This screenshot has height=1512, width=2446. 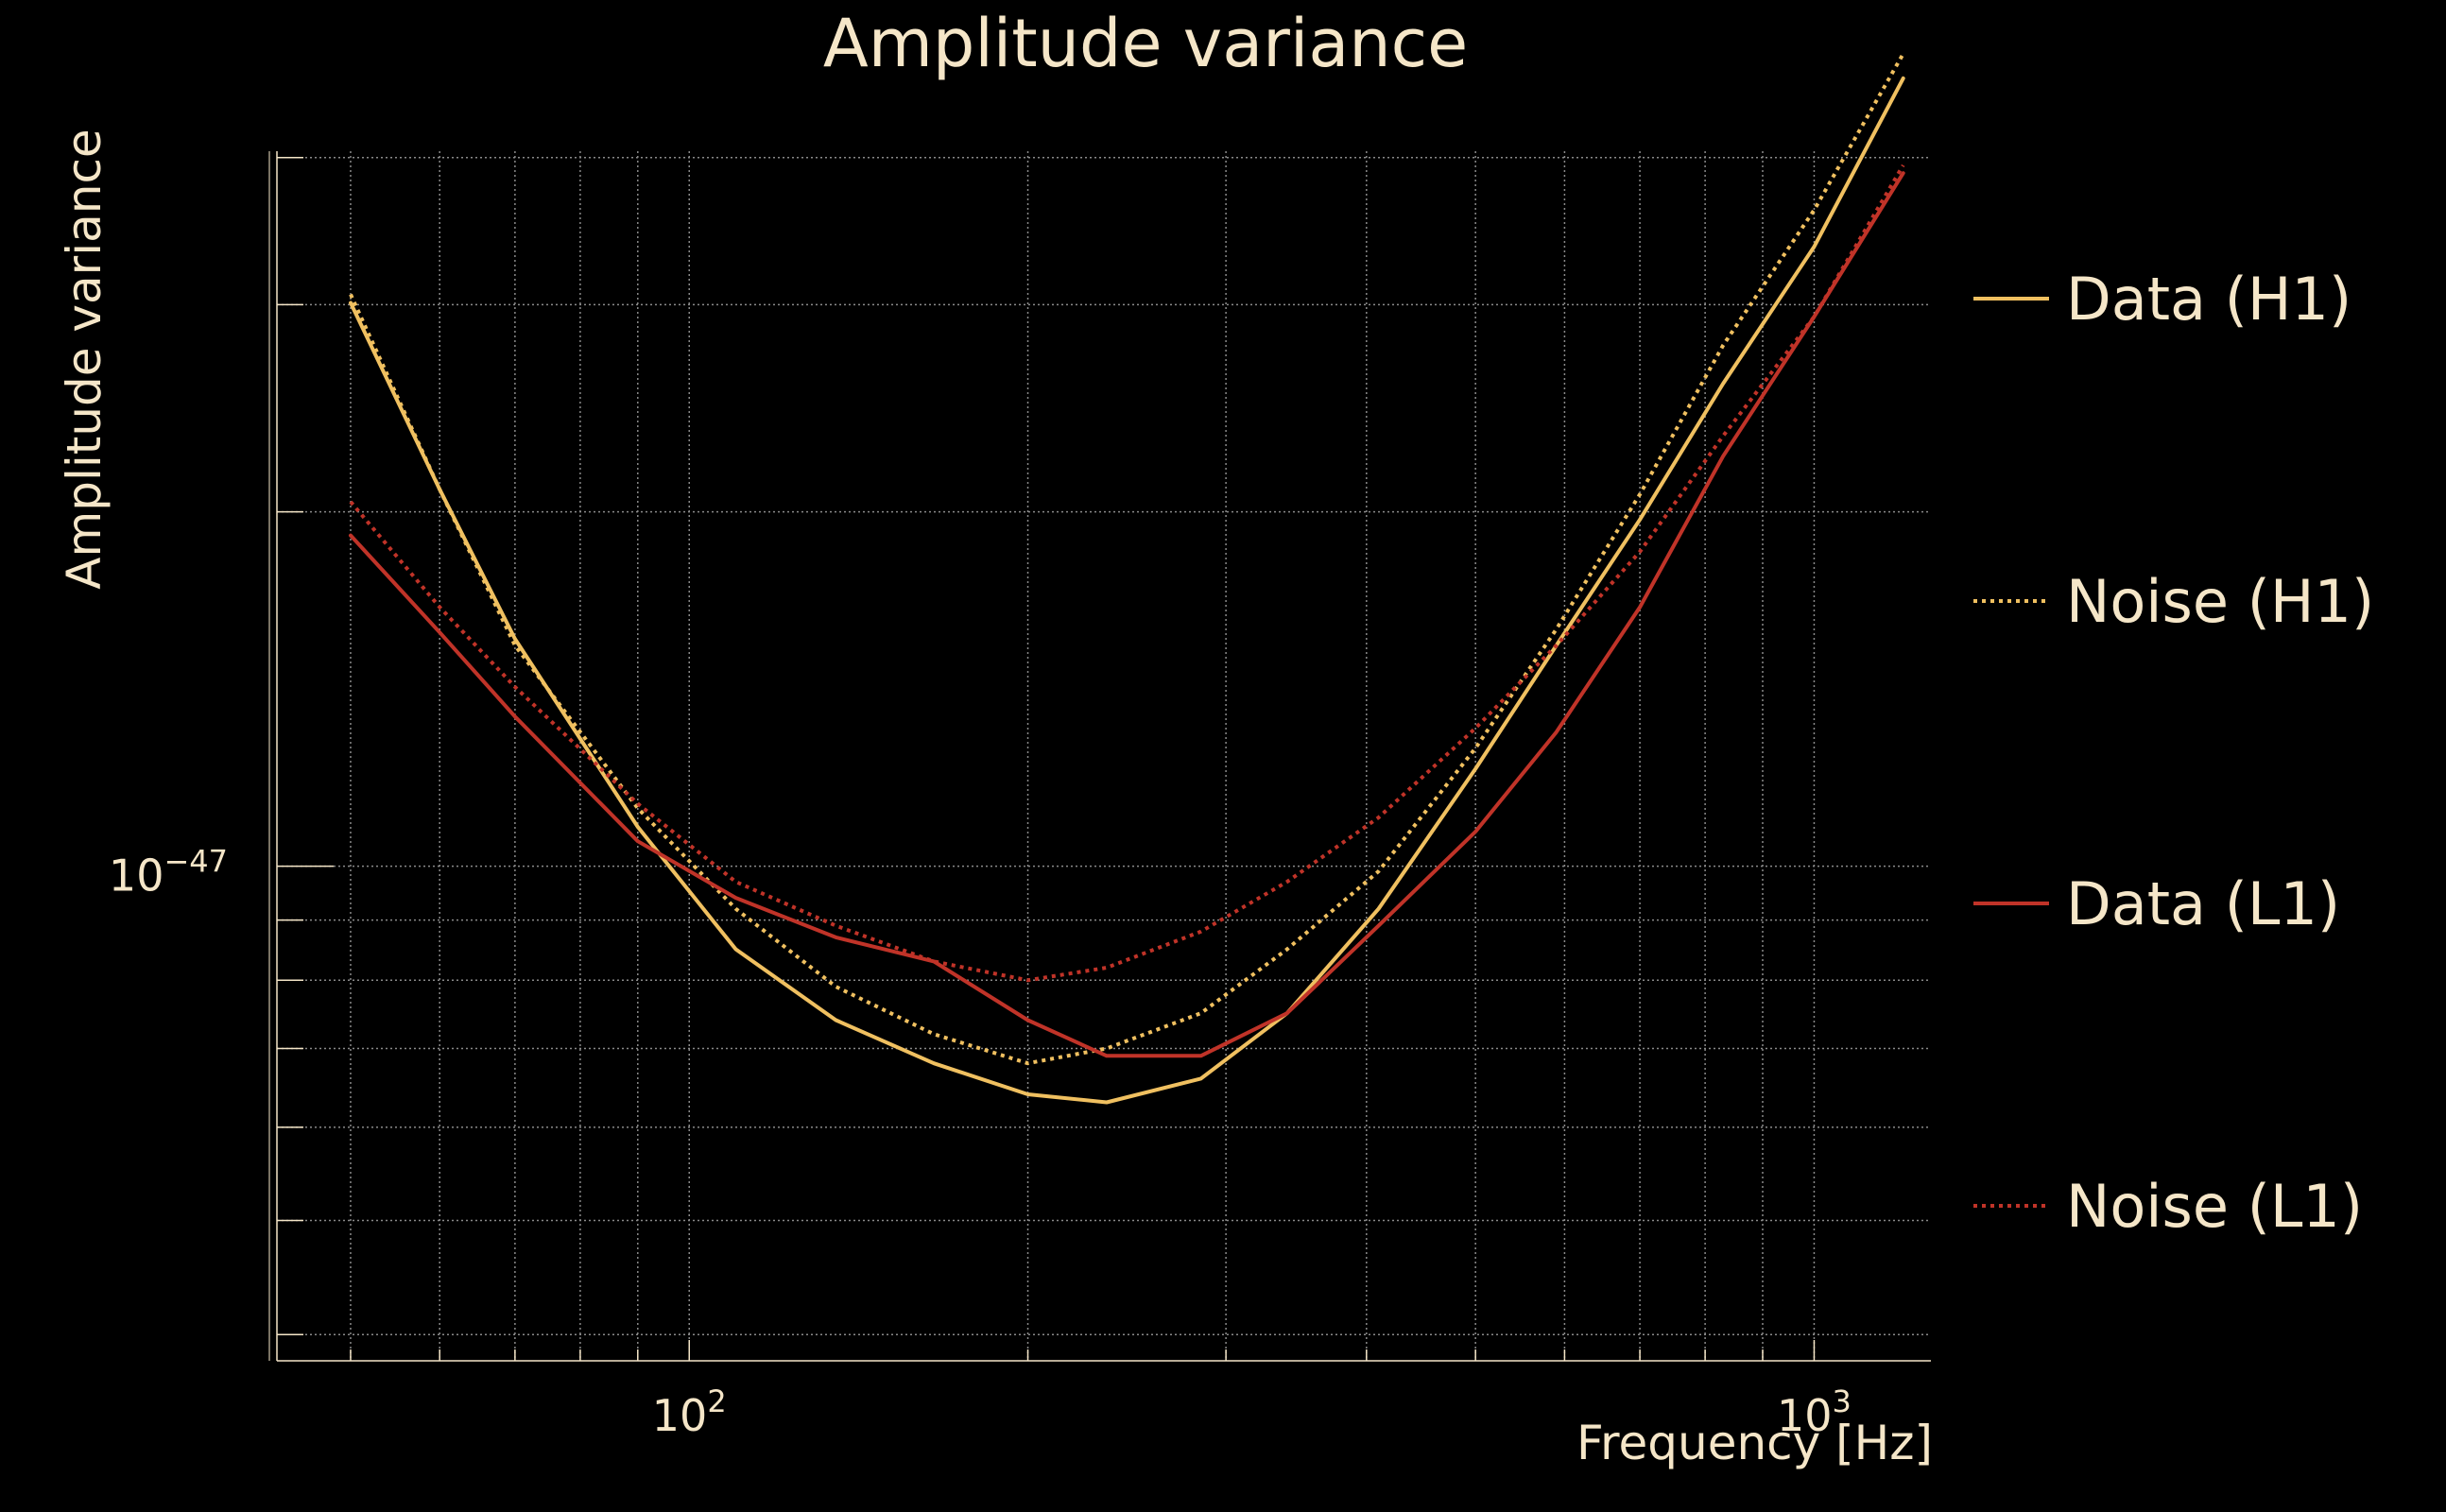 What do you see at coordinates (2173, 753) in the screenshot?
I see `legend: Data (H1) Noise (H1) Data (L1) Noise (L1)` at bounding box center [2173, 753].